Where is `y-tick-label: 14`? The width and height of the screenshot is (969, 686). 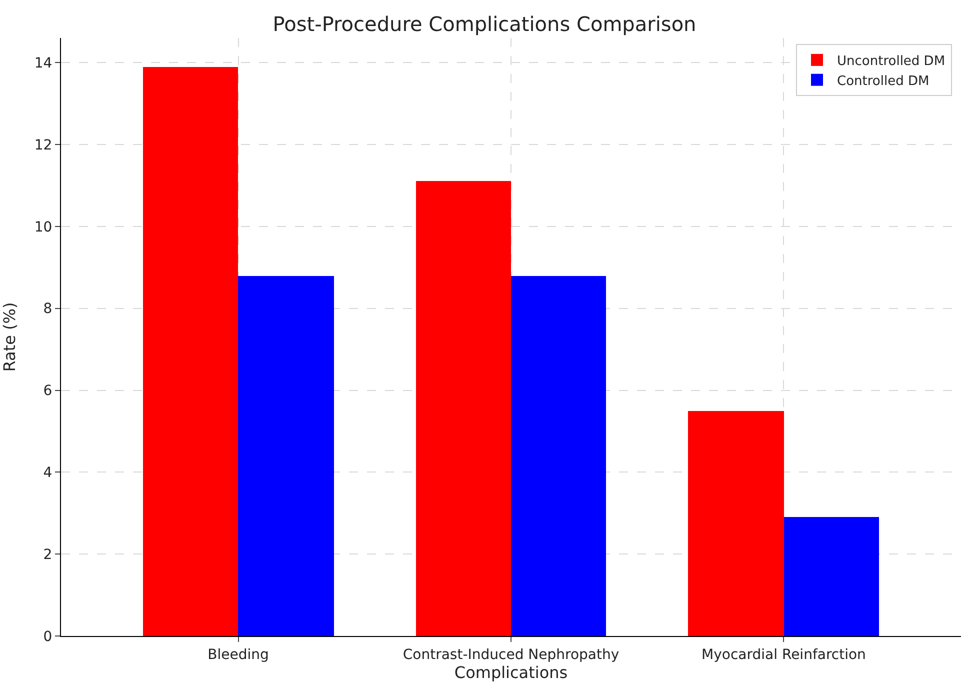
y-tick-label: 14 is located at coordinates (43, 63).